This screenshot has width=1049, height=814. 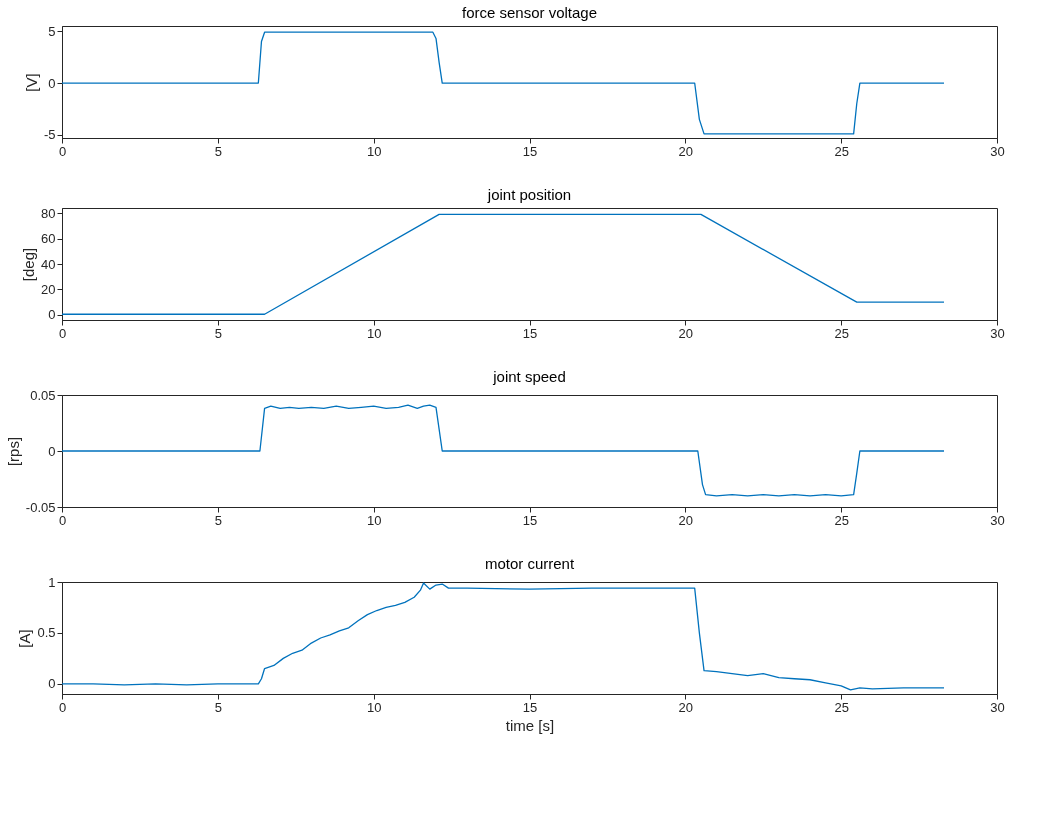 I want to click on y-tick-label: 0.5, so click(x=46, y=633).